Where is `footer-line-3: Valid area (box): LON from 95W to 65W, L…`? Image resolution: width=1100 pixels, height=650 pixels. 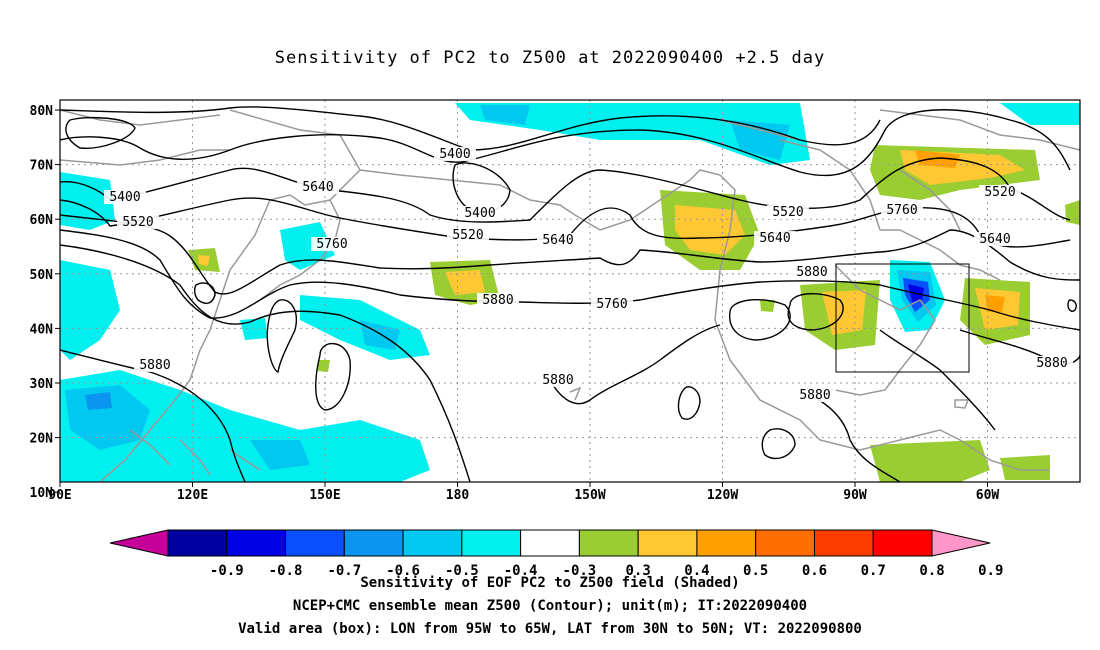
footer-line-3: Valid area (box): LON from 95W to 65W, L… is located at coordinates (550, 629).